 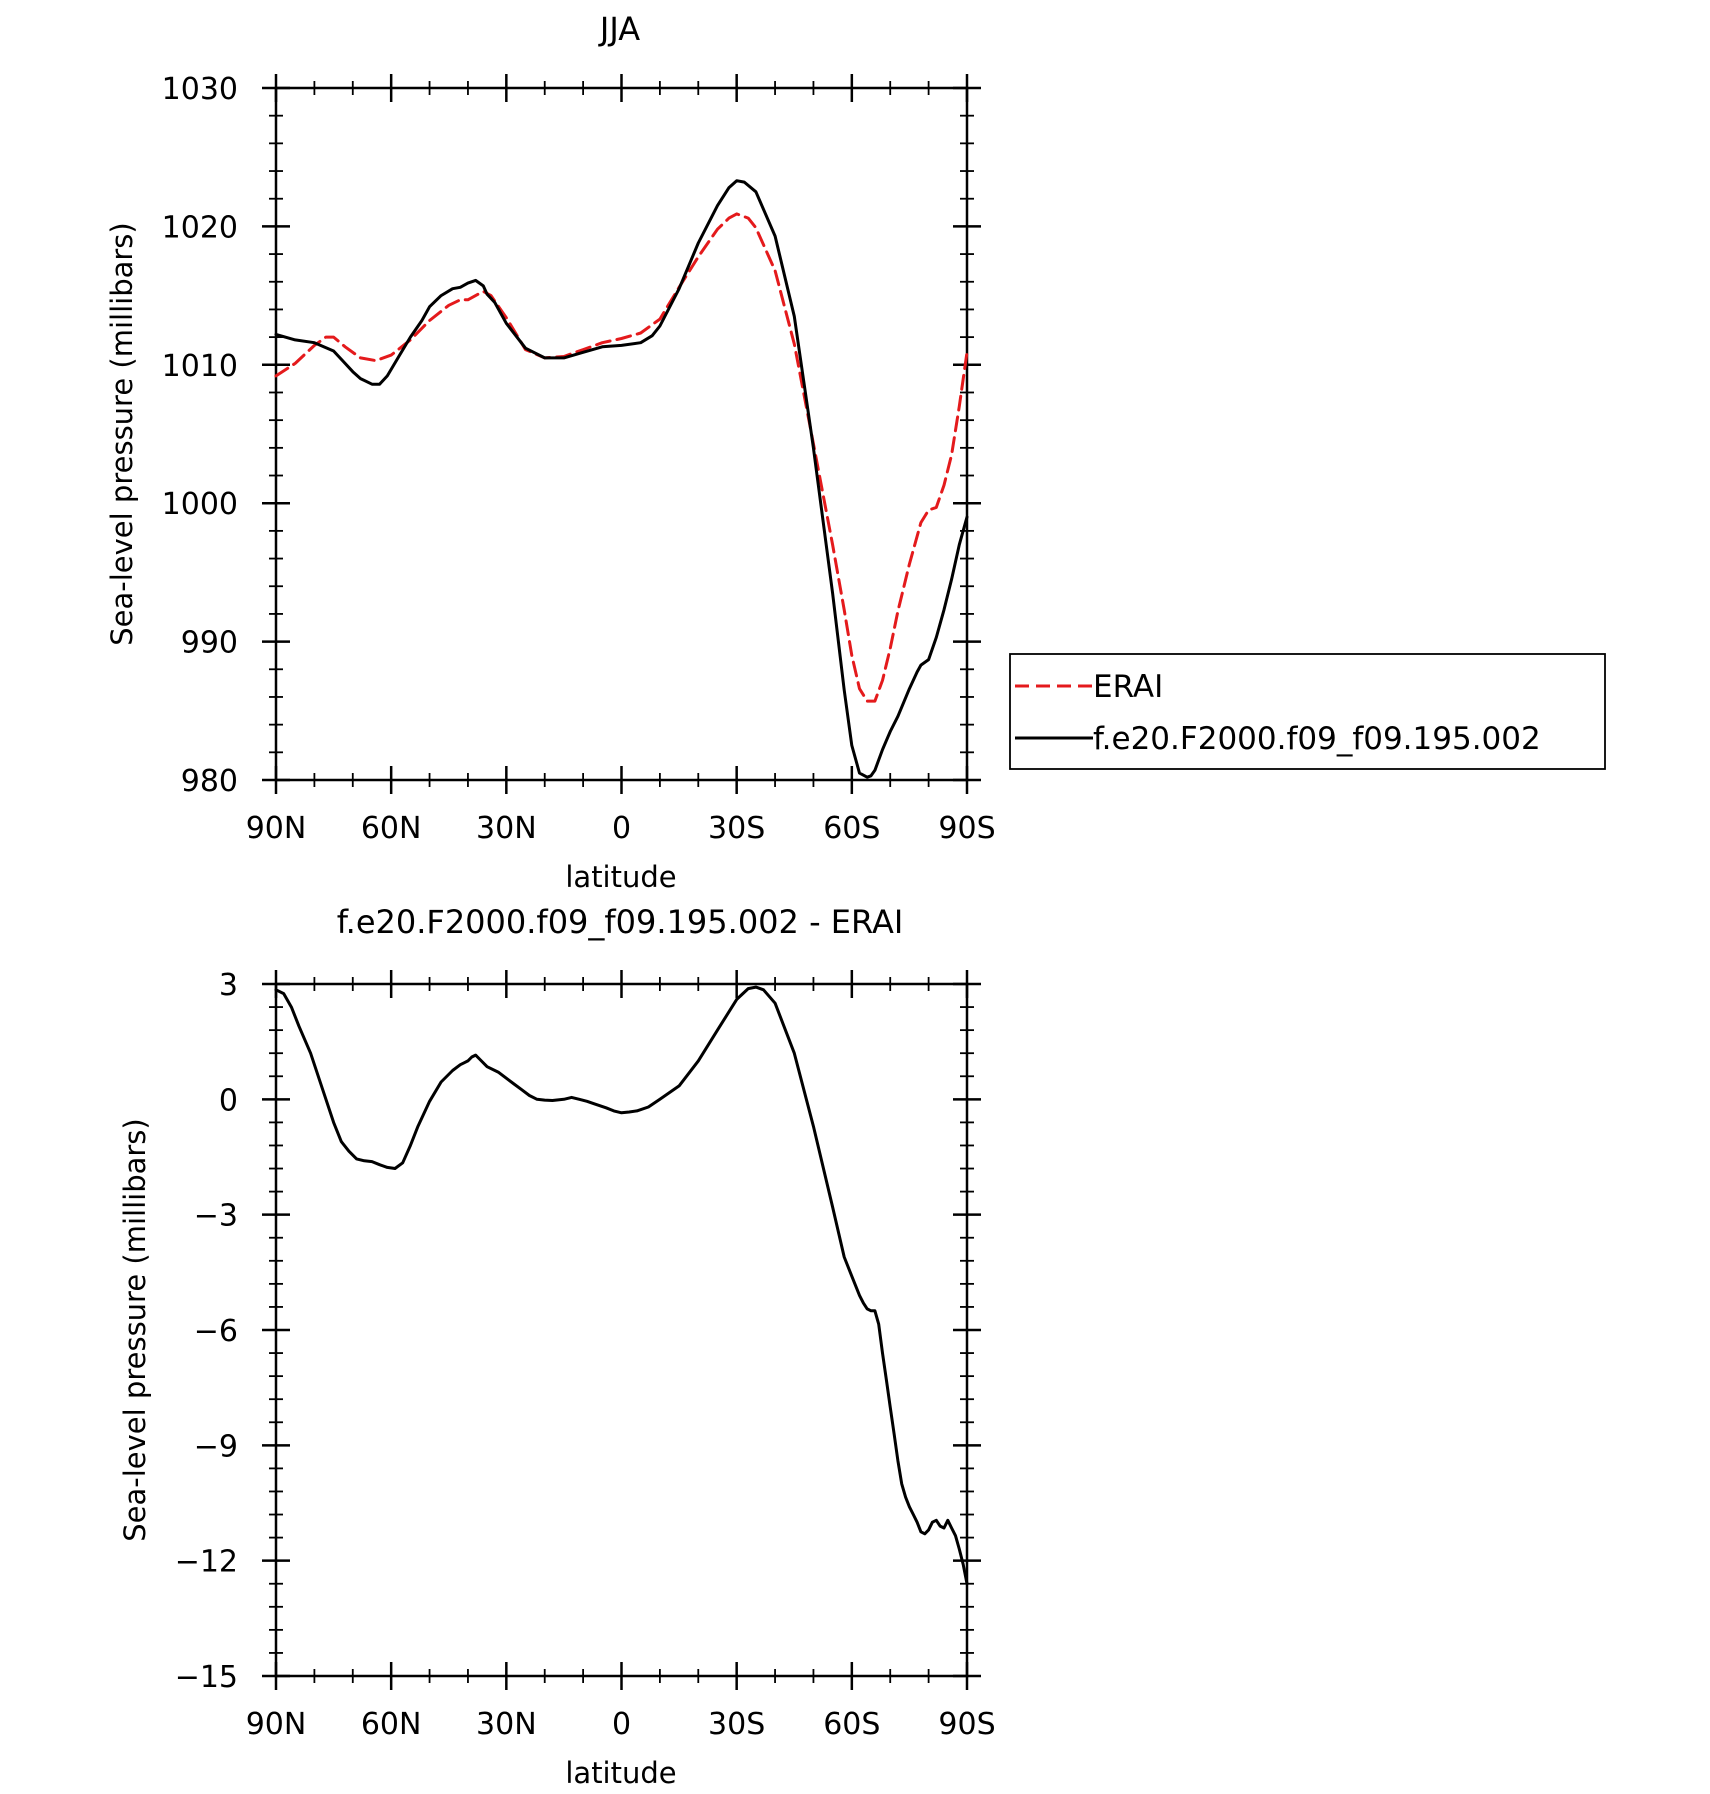 What do you see at coordinates (620, 877) in the screenshot?
I see `top-x-axis-title: latitude` at bounding box center [620, 877].